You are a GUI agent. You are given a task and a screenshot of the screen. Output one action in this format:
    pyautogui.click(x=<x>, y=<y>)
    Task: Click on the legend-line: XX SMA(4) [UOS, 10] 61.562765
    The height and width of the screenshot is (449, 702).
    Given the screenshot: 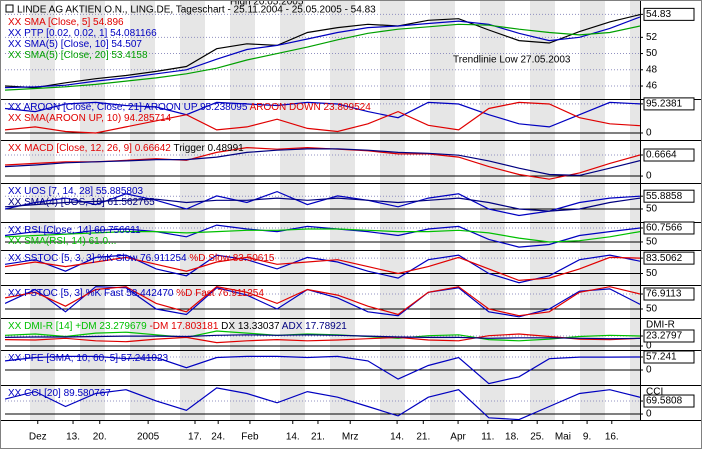 What is the action you would take?
    pyautogui.click(x=81, y=202)
    